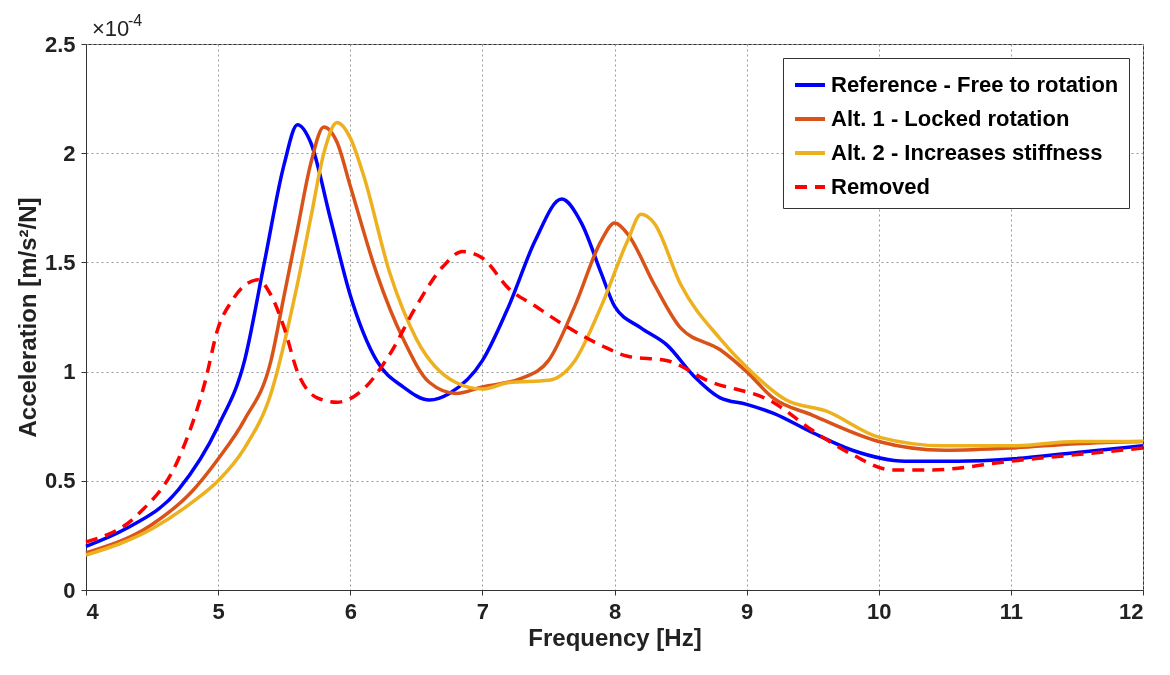 Image resolution: width=1170 pixels, height=675 pixels. Describe the element at coordinates (747, 611) in the screenshot. I see `x-tick-label: 9` at that location.